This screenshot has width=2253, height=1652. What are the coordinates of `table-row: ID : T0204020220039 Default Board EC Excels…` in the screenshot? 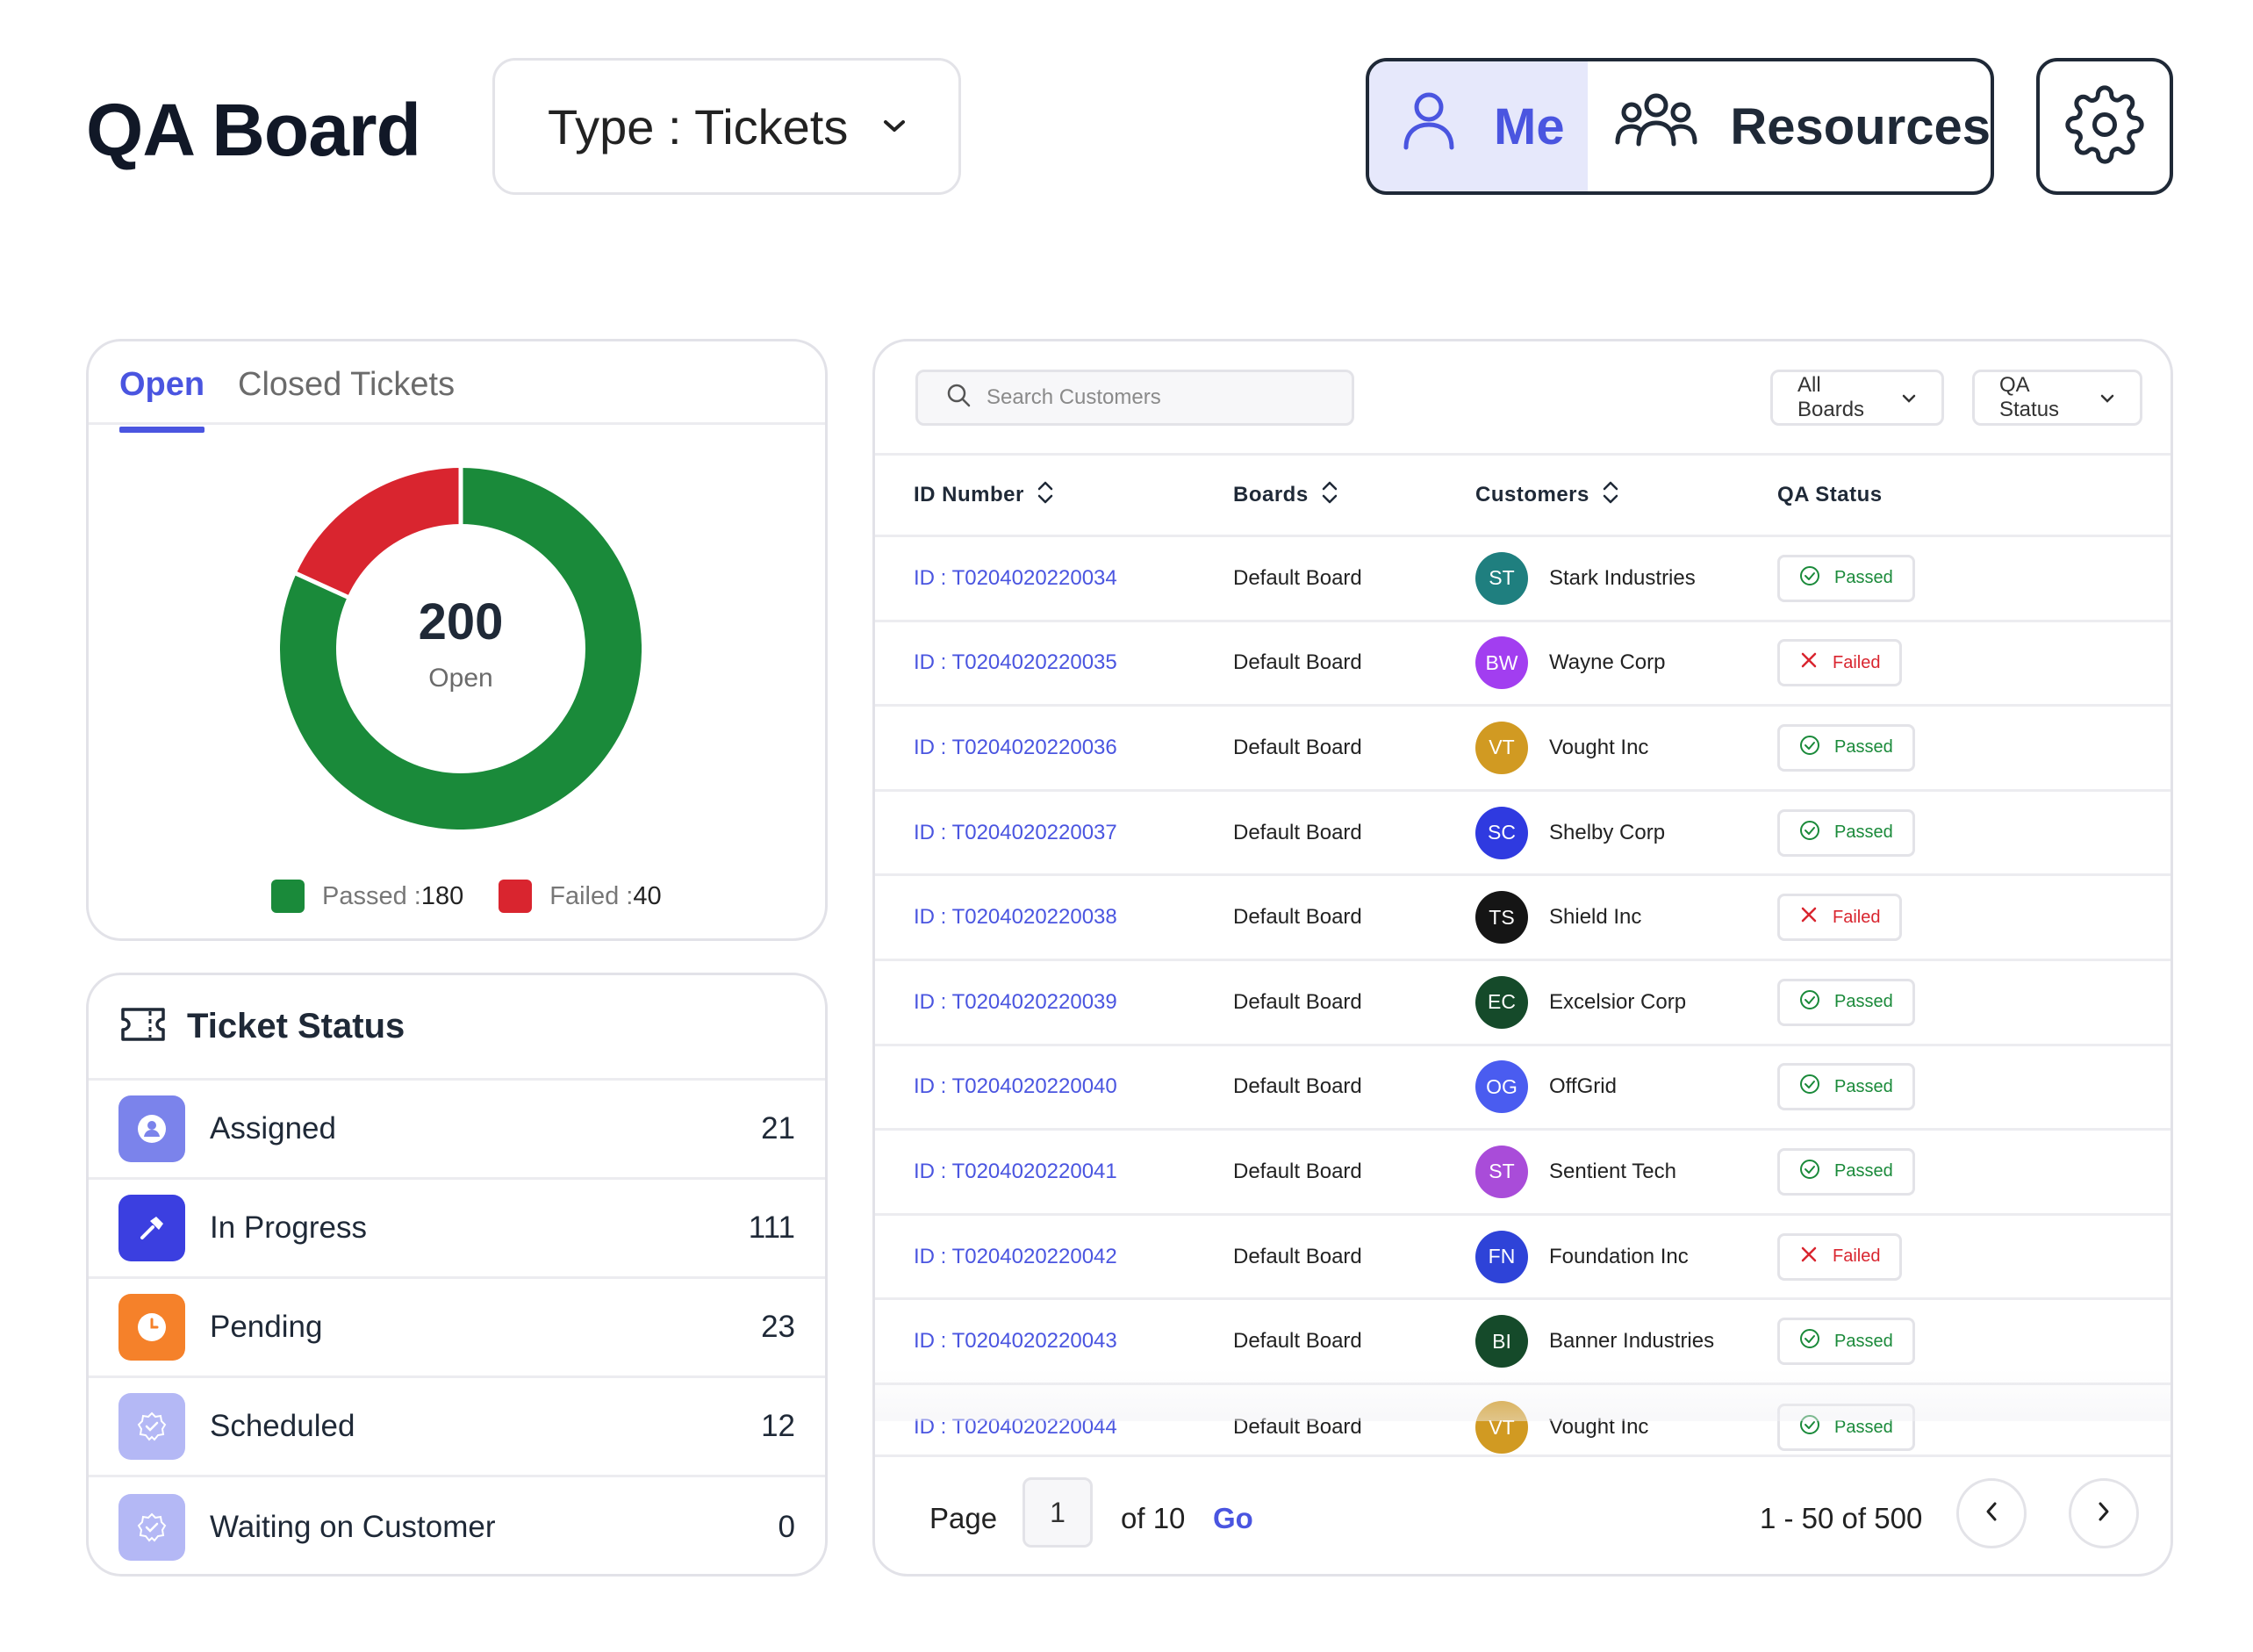 It's located at (1522, 1004).